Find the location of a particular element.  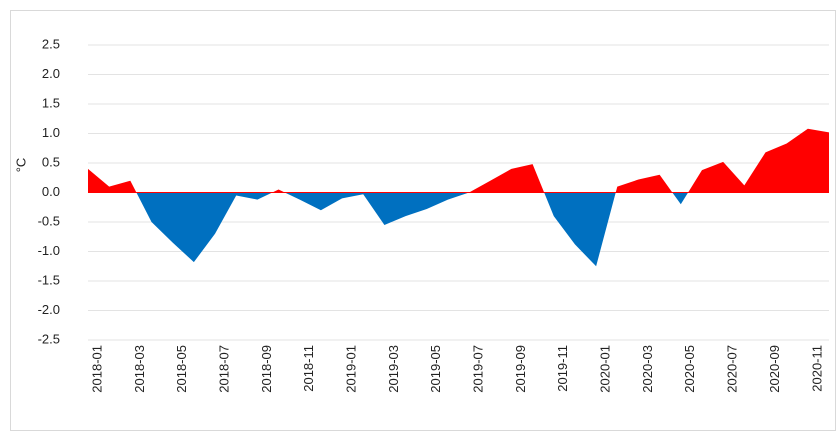

x-tick-label: 2019-07 is located at coordinates (478, 369).